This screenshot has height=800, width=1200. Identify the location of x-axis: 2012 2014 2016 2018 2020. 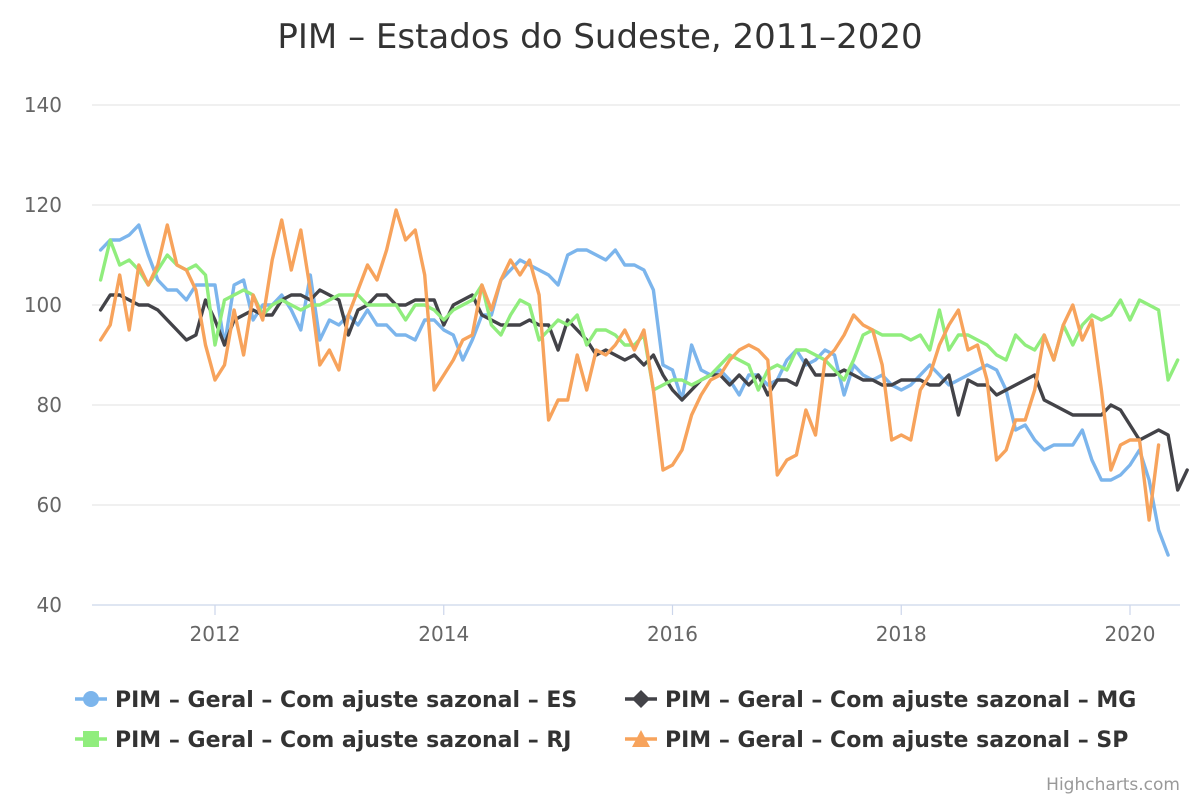
(673, 625).